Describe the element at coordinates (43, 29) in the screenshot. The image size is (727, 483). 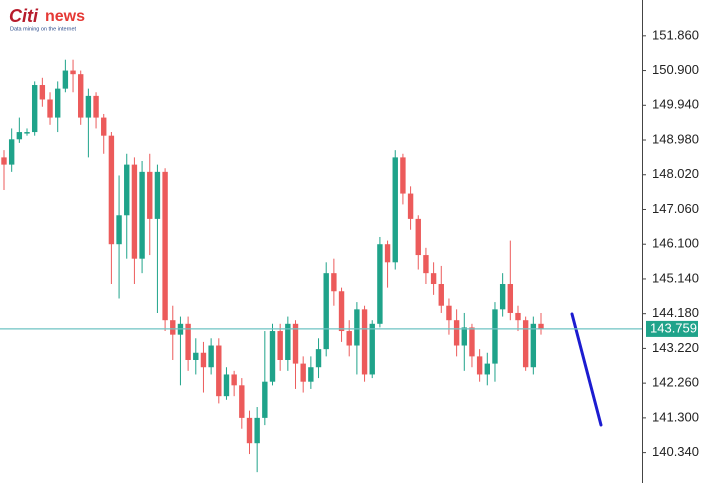
I see `logo-tagline: Data mining on the internet` at that location.